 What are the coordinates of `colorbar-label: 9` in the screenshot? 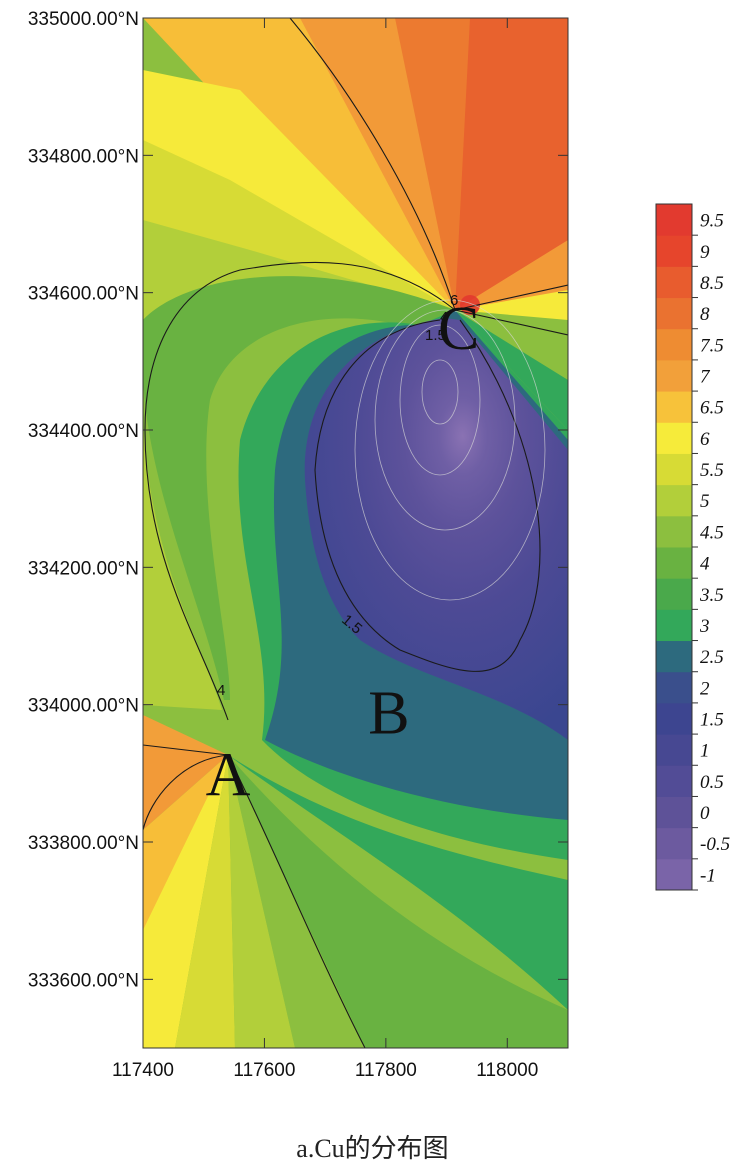 It's located at (705, 252).